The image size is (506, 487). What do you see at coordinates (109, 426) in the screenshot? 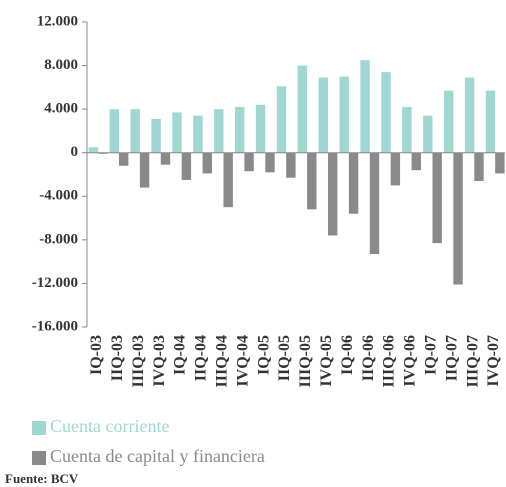
I see `legend-label: Cuenta corriente` at bounding box center [109, 426].